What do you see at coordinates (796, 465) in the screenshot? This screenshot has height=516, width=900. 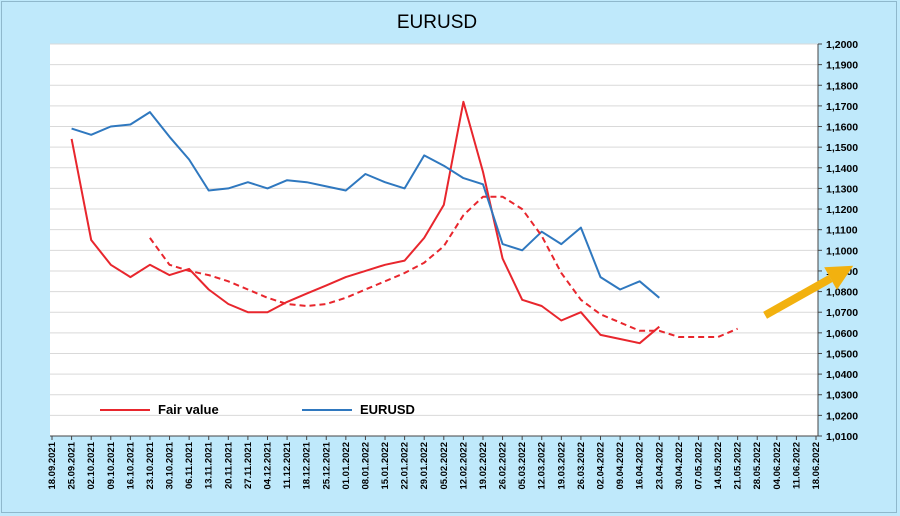 I see `x-tick-label: 11.06.2022` at bounding box center [796, 465].